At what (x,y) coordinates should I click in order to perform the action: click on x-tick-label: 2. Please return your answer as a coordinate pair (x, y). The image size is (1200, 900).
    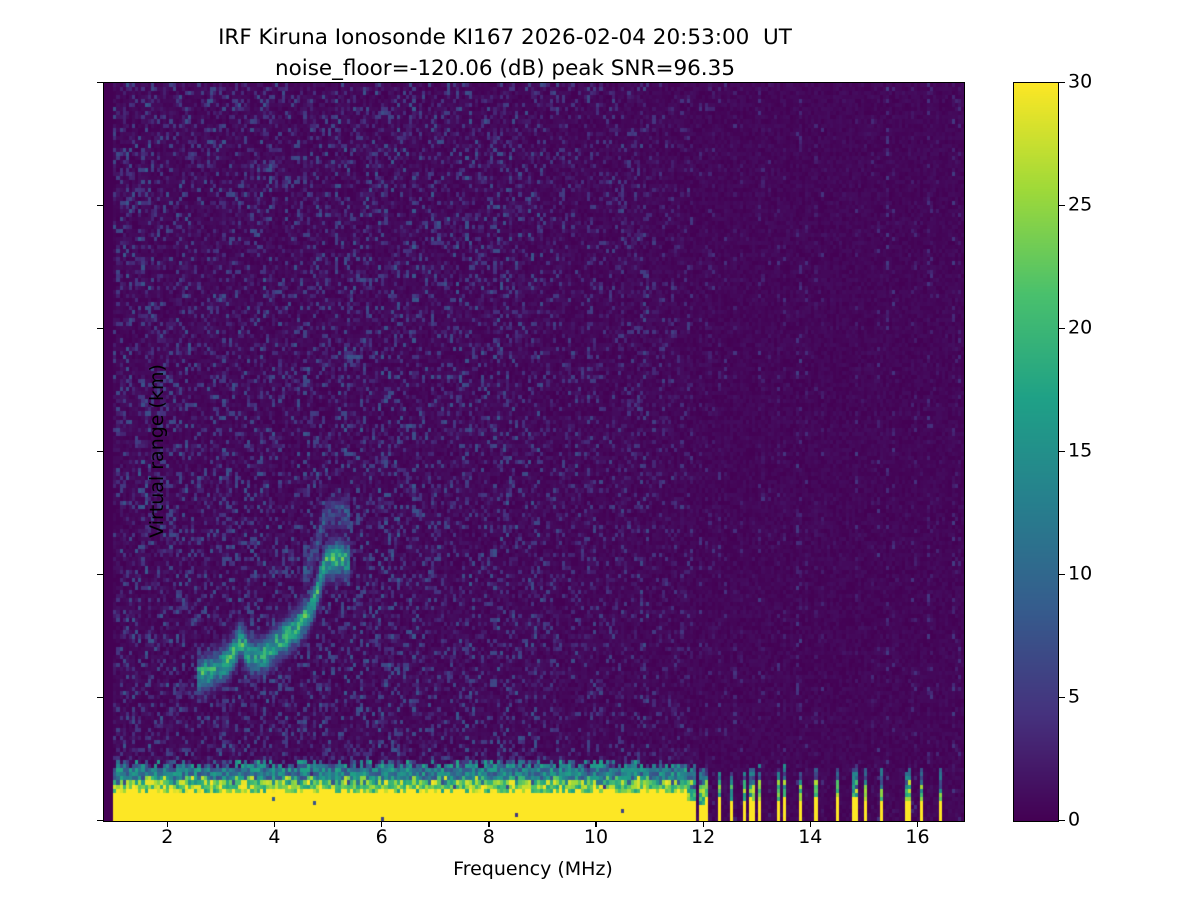
    Looking at the image, I should click on (167, 837).